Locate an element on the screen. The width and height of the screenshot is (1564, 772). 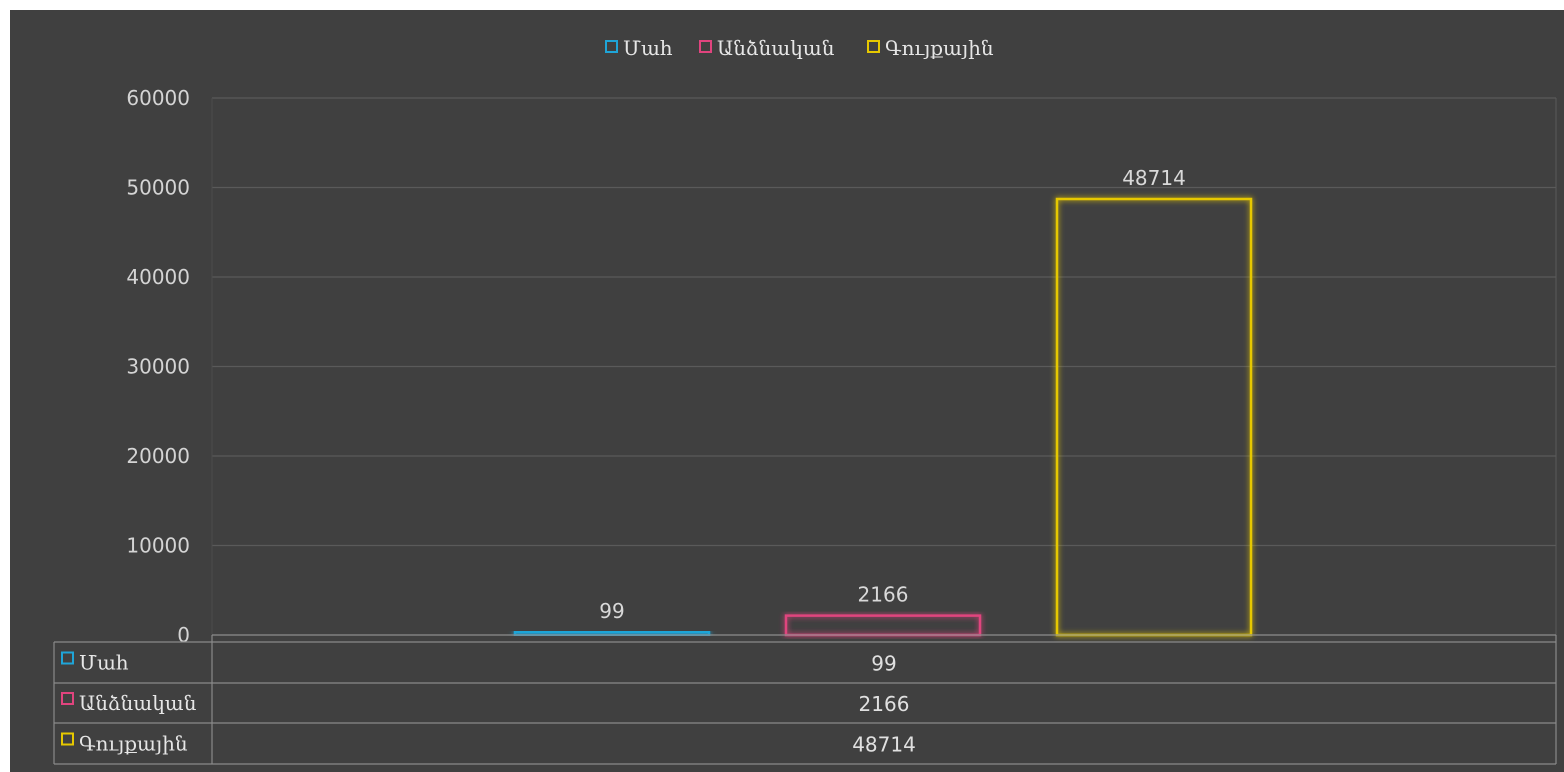
y-tick-label: 40000 is located at coordinates (158, 277).